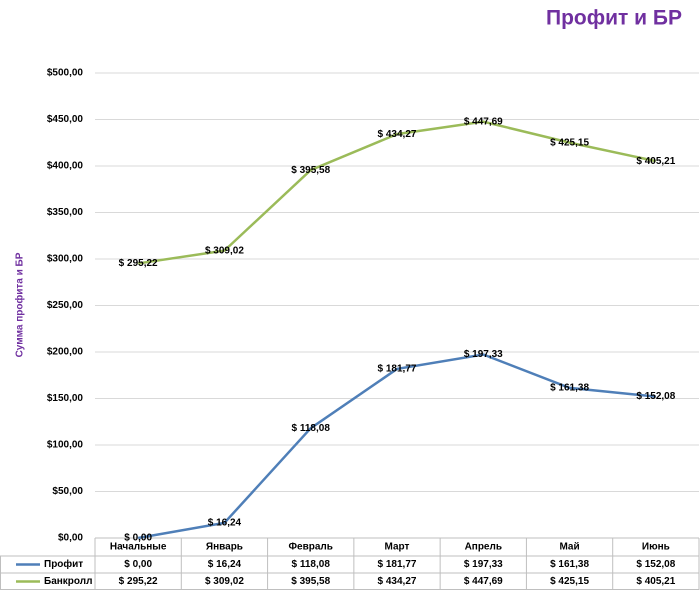 This screenshot has height=590, width=700. Describe the element at coordinates (67, 491) in the screenshot. I see `y-tick-label: $50,00` at that location.